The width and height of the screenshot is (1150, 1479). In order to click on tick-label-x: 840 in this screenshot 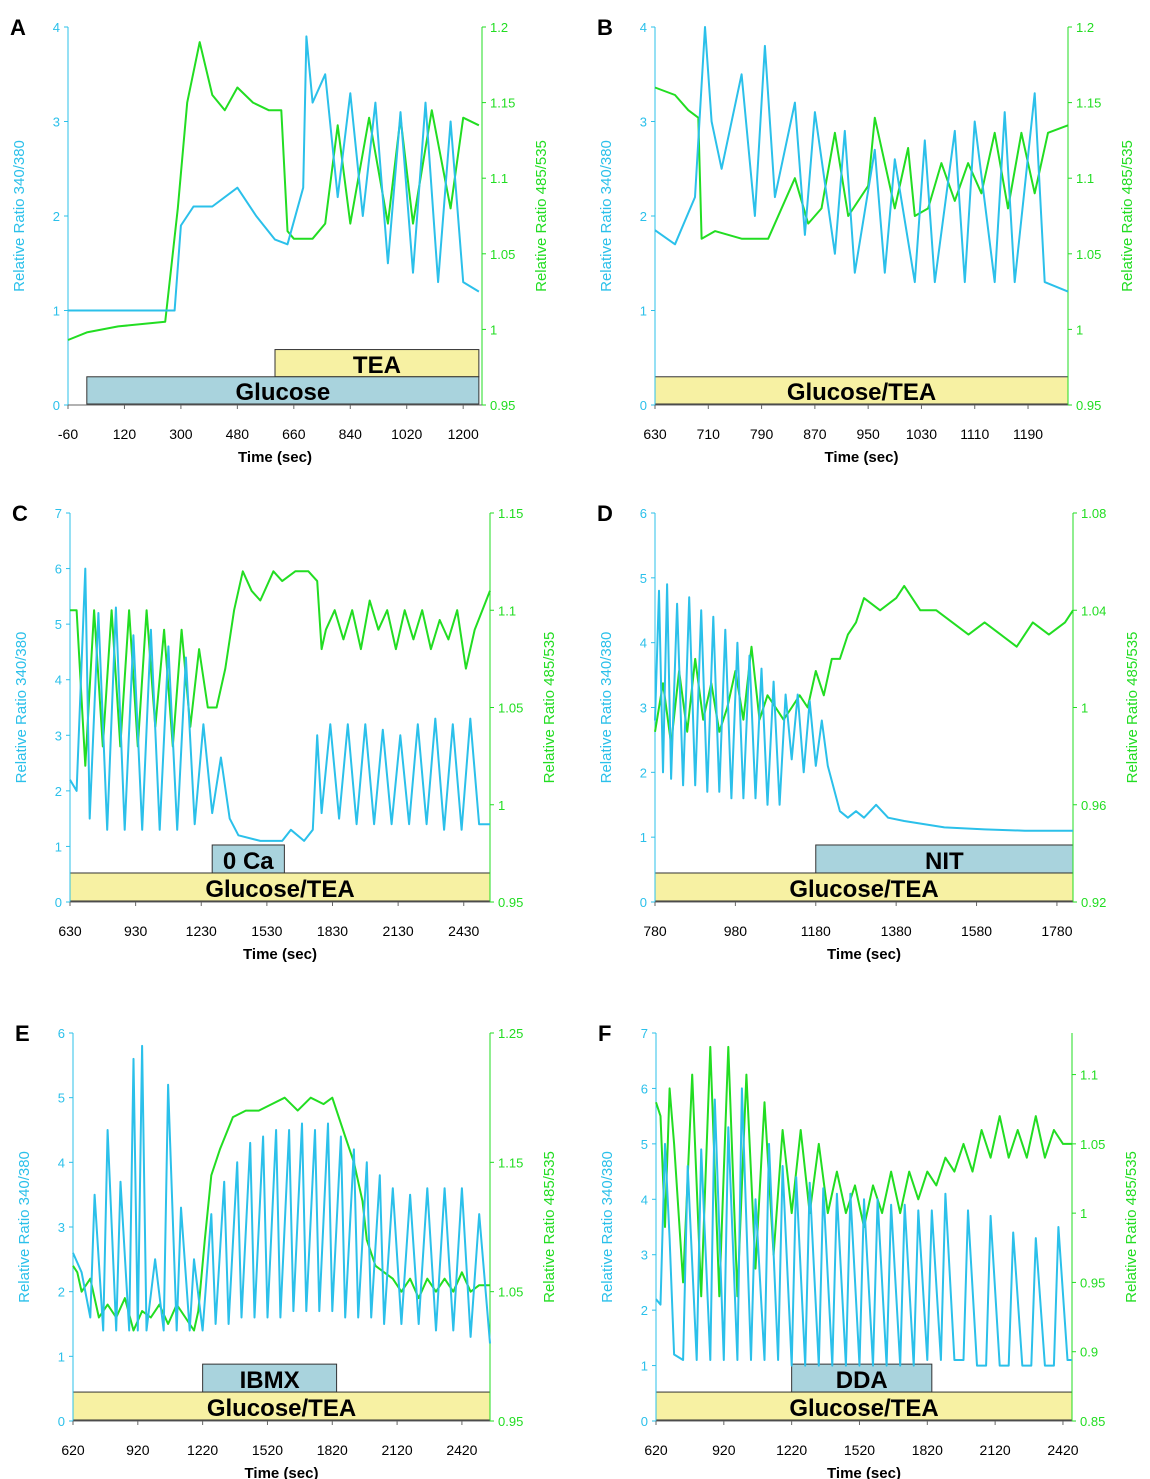, I will do `click(351, 434)`.